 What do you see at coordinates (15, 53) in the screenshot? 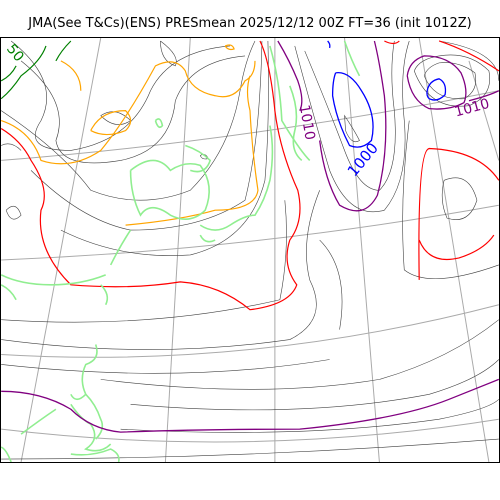
I see `isobar-label-edge: 50` at bounding box center [15, 53].